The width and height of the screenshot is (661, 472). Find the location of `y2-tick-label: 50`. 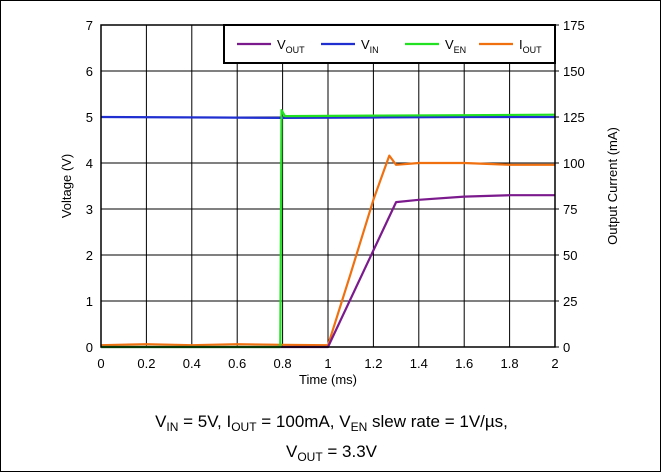

y2-tick-label: 50 is located at coordinates (570, 255).